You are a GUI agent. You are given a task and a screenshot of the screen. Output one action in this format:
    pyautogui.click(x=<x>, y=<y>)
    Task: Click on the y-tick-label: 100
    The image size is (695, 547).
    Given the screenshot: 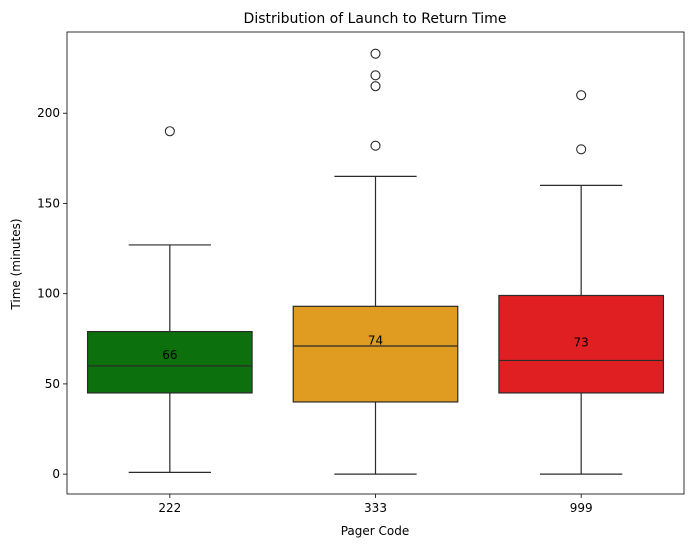 What is the action you would take?
    pyautogui.click(x=48, y=294)
    